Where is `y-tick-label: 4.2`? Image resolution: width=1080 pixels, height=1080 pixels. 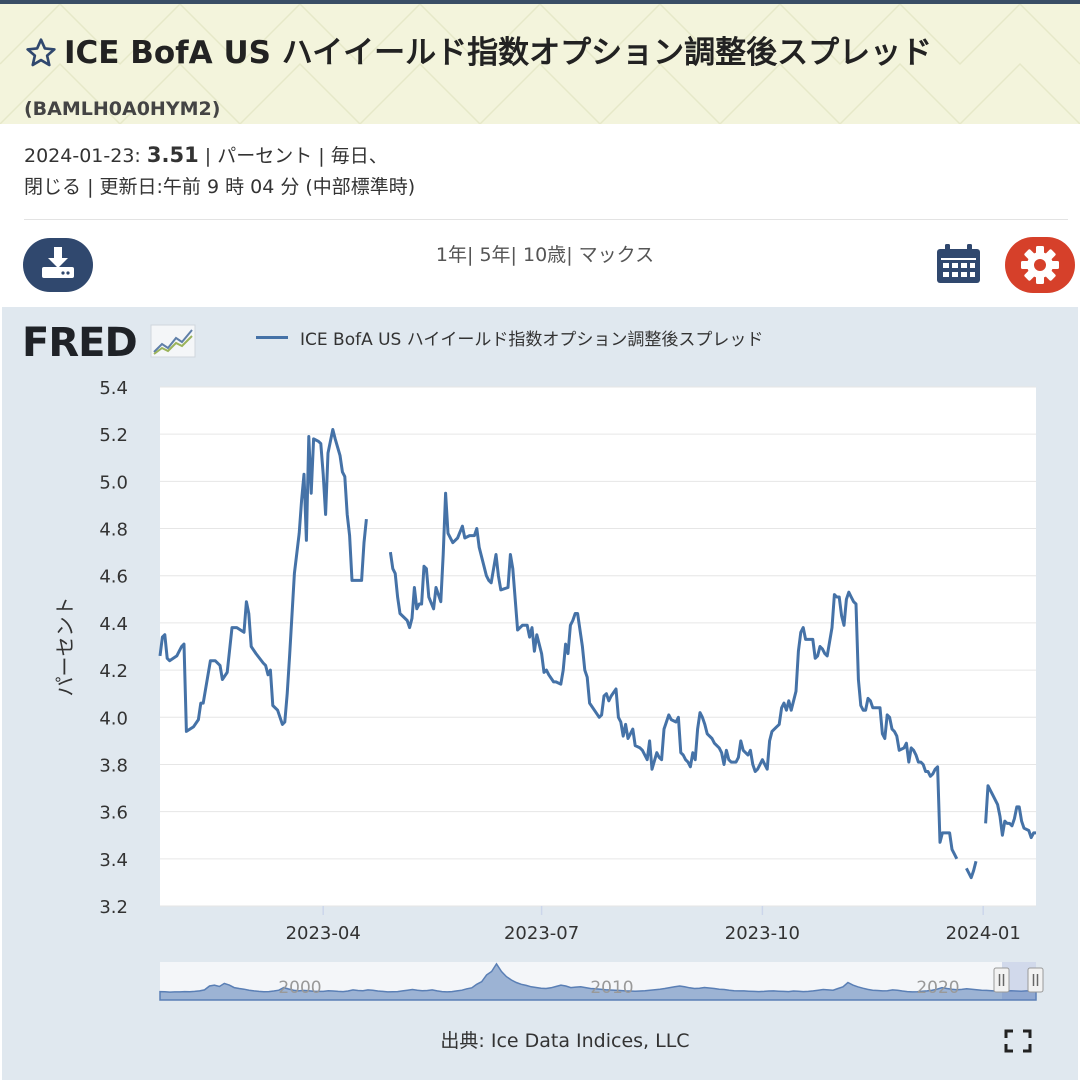
y-tick-label: 4.2 is located at coordinates (113, 671).